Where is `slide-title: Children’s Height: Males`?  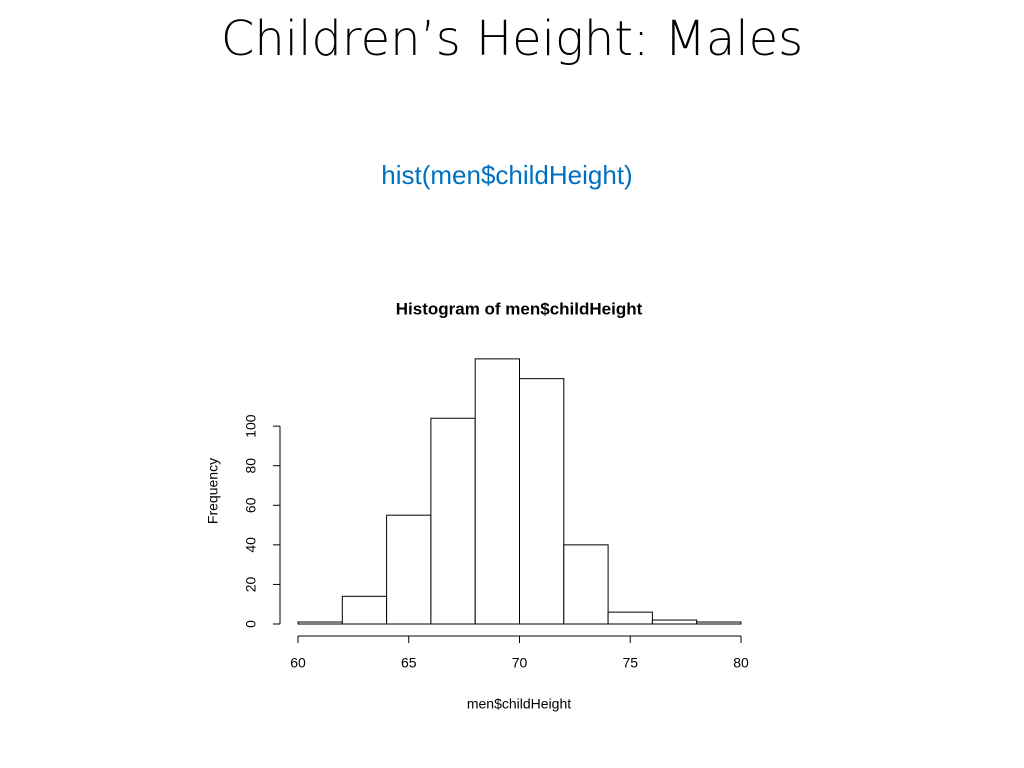
slide-title: Children’s Height: Males is located at coordinates (512, 39).